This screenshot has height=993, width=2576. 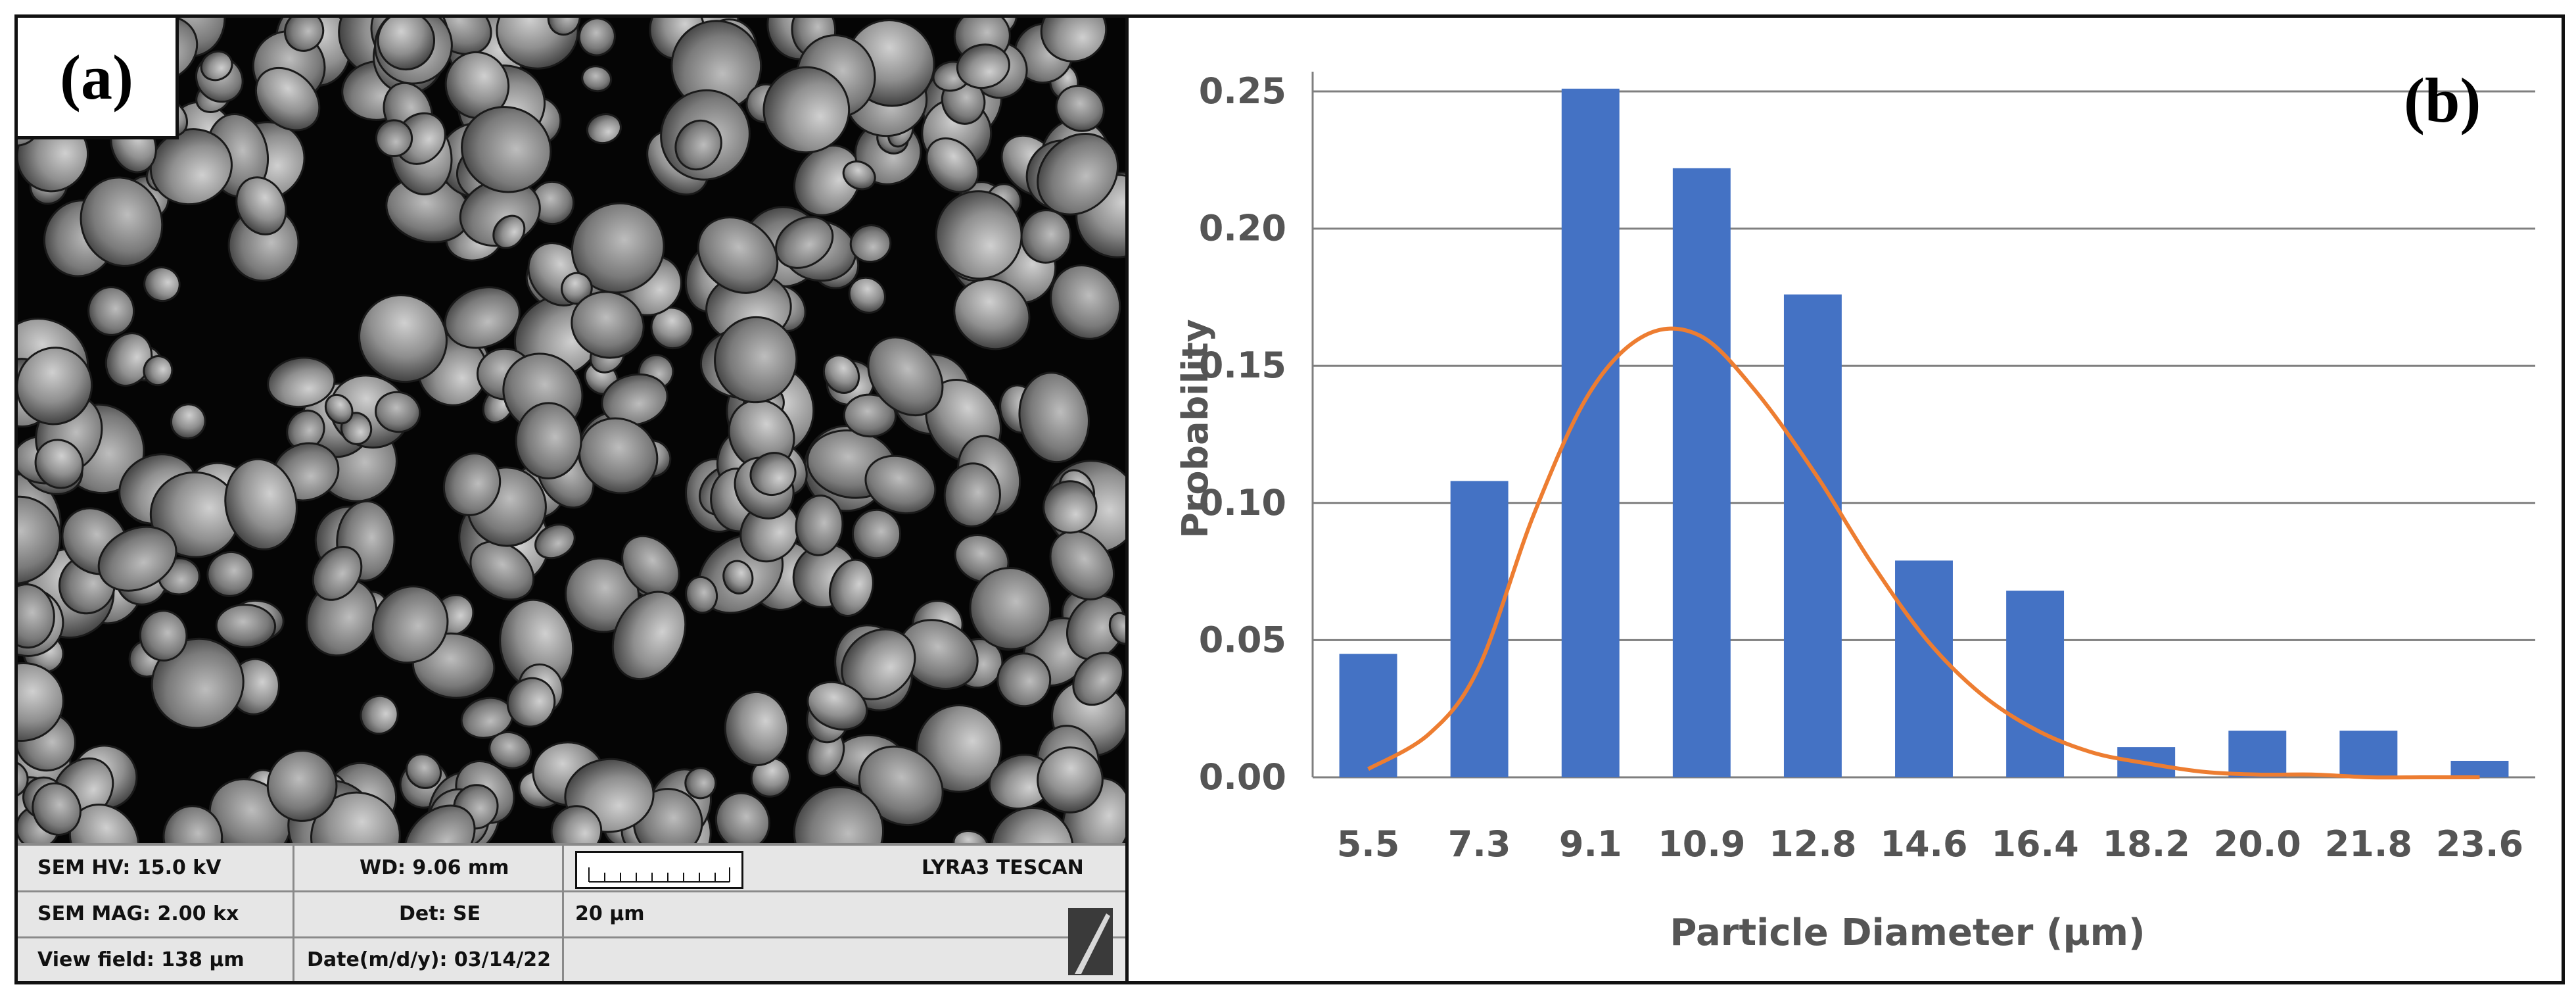 What do you see at coordinates (1924, 844) in the screenshot?
I see `x-tick-label: 14.6` at bounding box center [1924, 844].